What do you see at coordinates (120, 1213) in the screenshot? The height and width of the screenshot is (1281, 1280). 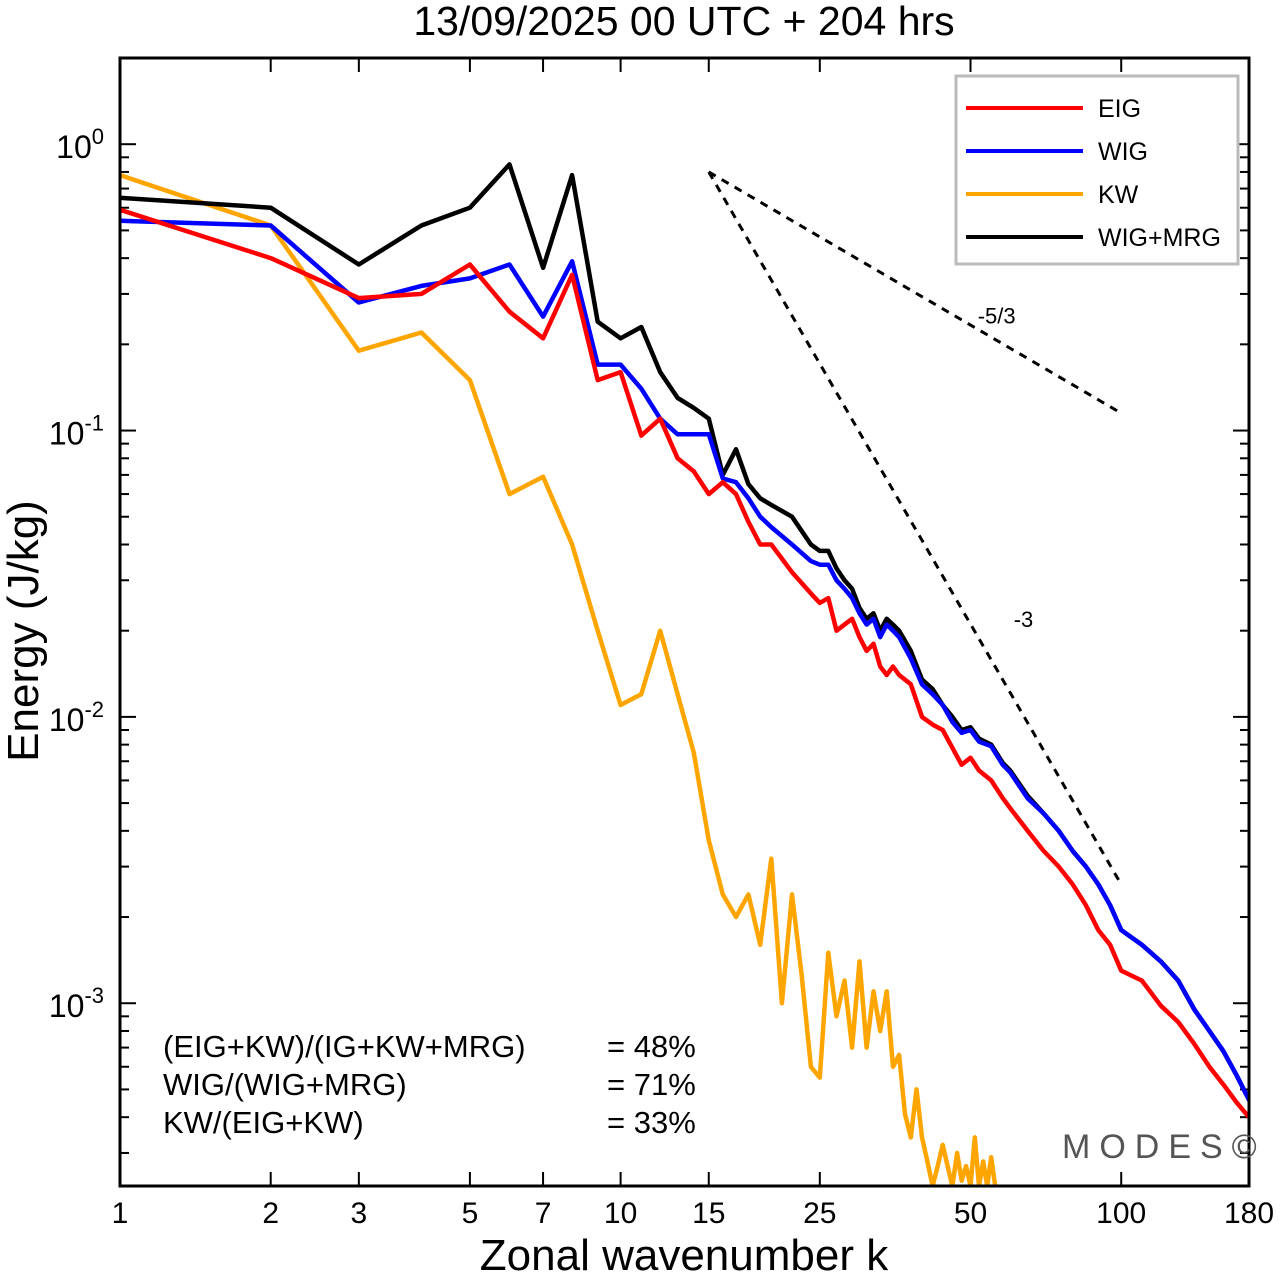 I see `x-tick-label: 1` at bounding box center [120, 1213].